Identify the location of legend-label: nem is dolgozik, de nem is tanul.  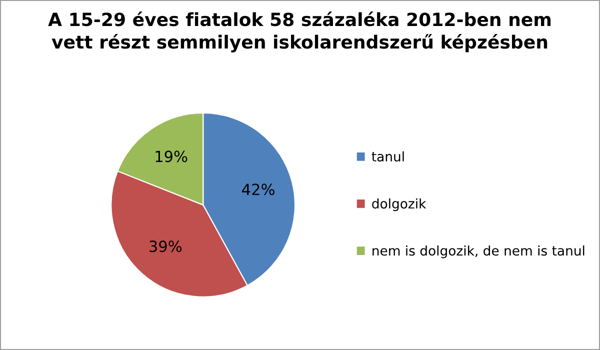
(478, 251).